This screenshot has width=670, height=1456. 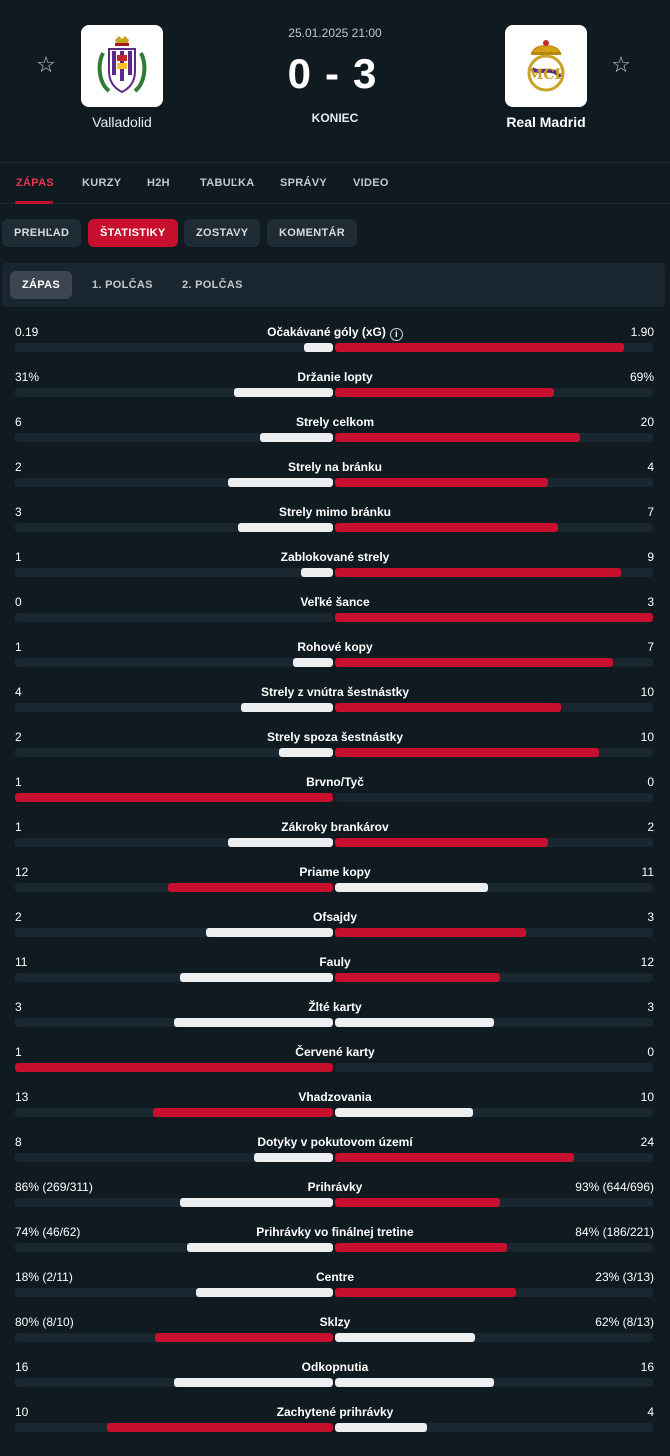 I want to click on stat-away-value: 24, so click(x=647, y=1142).